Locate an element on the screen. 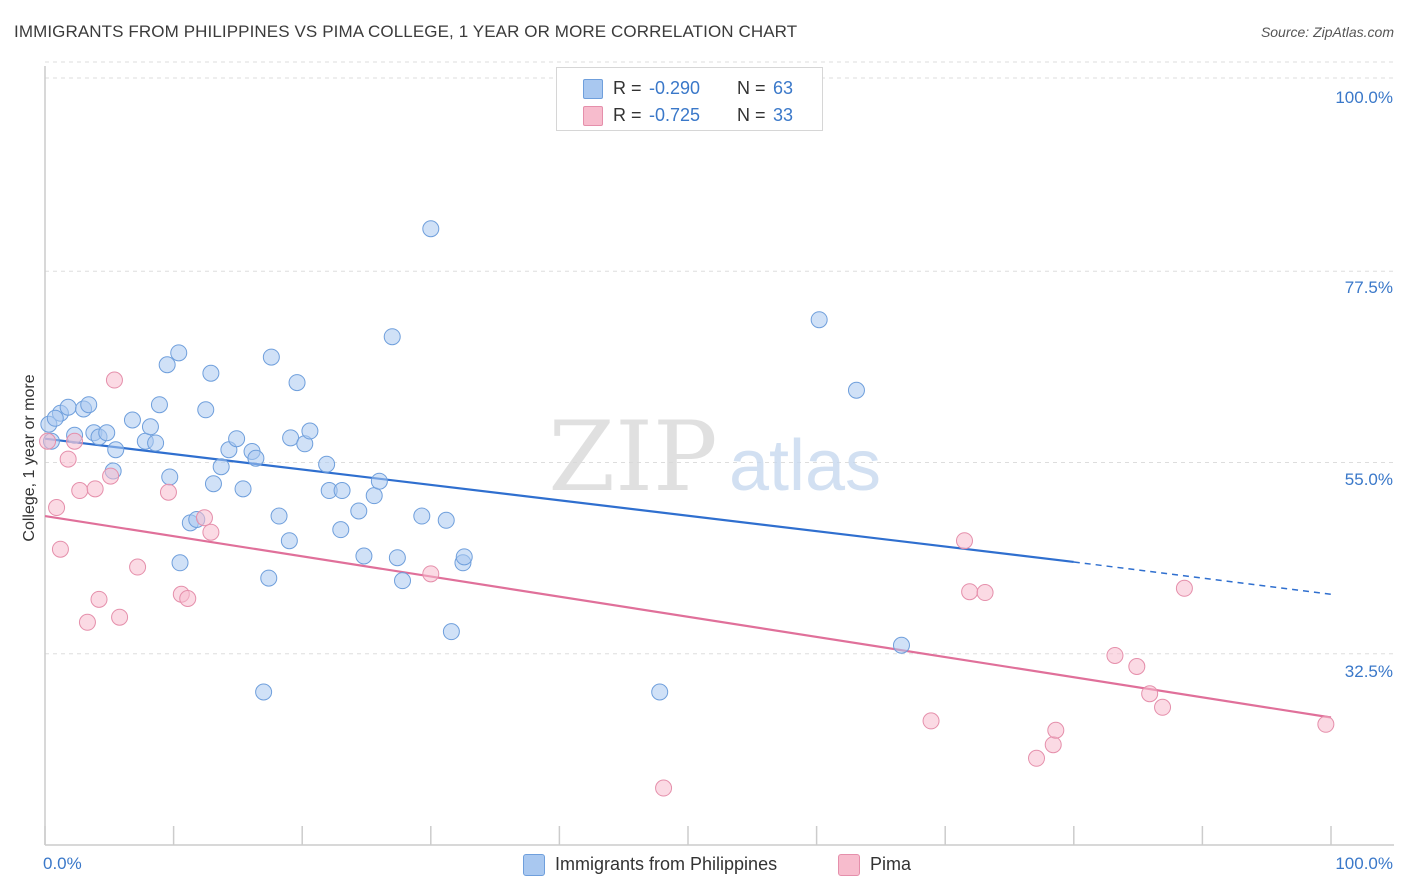 Image resolution: width=1406 pixels, height=892 pixels. philippines-trendline is located at coordinates (559, 500).